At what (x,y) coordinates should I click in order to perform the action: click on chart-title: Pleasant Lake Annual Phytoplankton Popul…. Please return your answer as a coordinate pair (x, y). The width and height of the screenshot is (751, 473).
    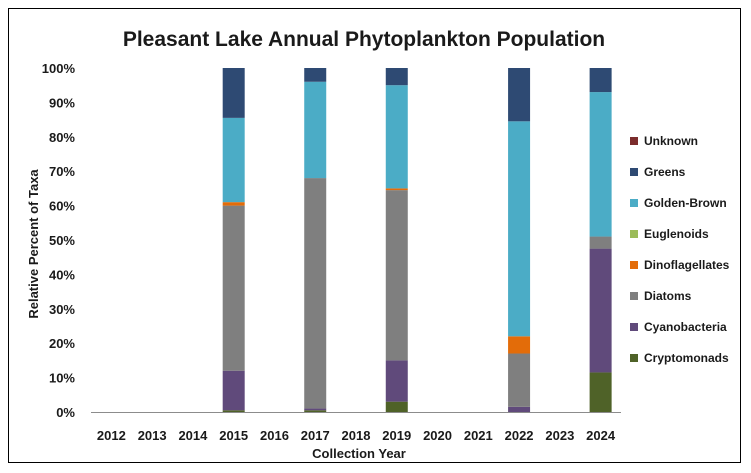
    Looking at the image, I should click on (364, 39).